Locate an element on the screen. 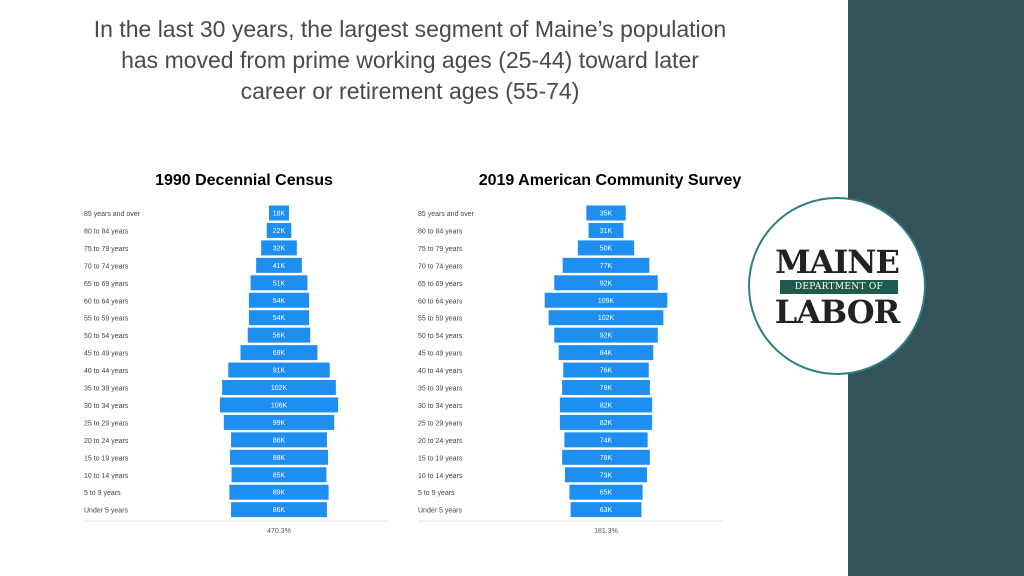 The image size is (1024, 576). age-group-label: 5 to 9 years is located at coordinates (102, 493).